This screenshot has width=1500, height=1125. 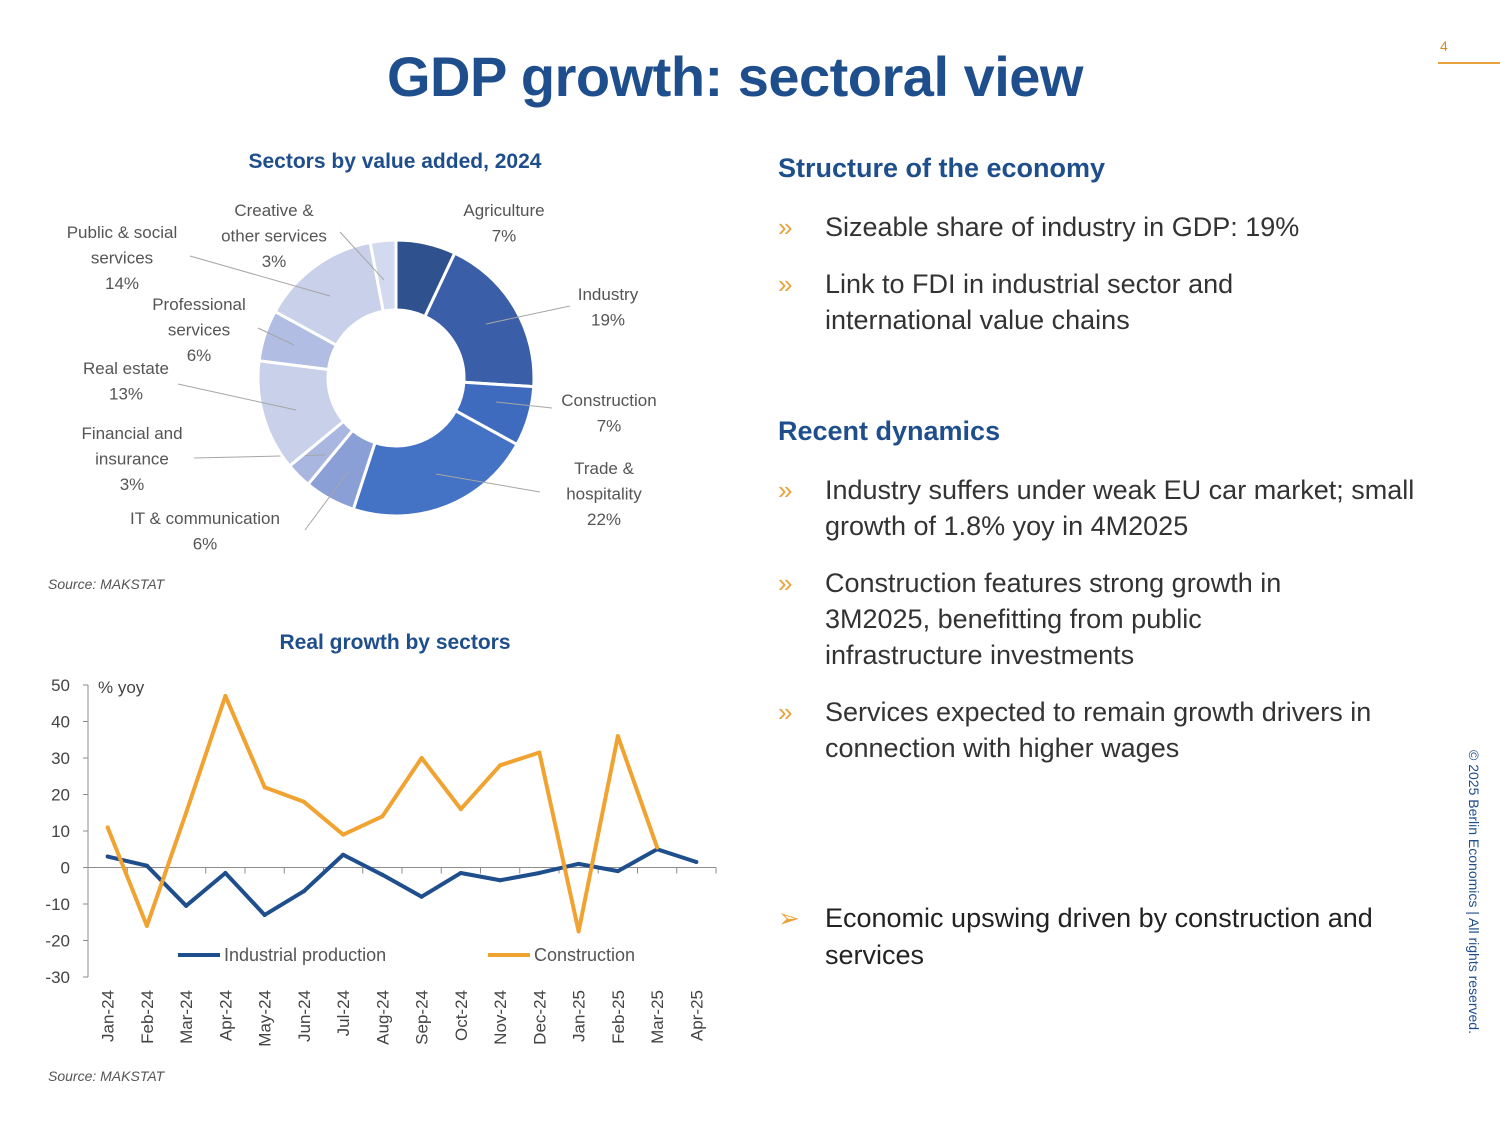 I want to click on x-tick-label: Jan-25, so click(x=579, y=1016).